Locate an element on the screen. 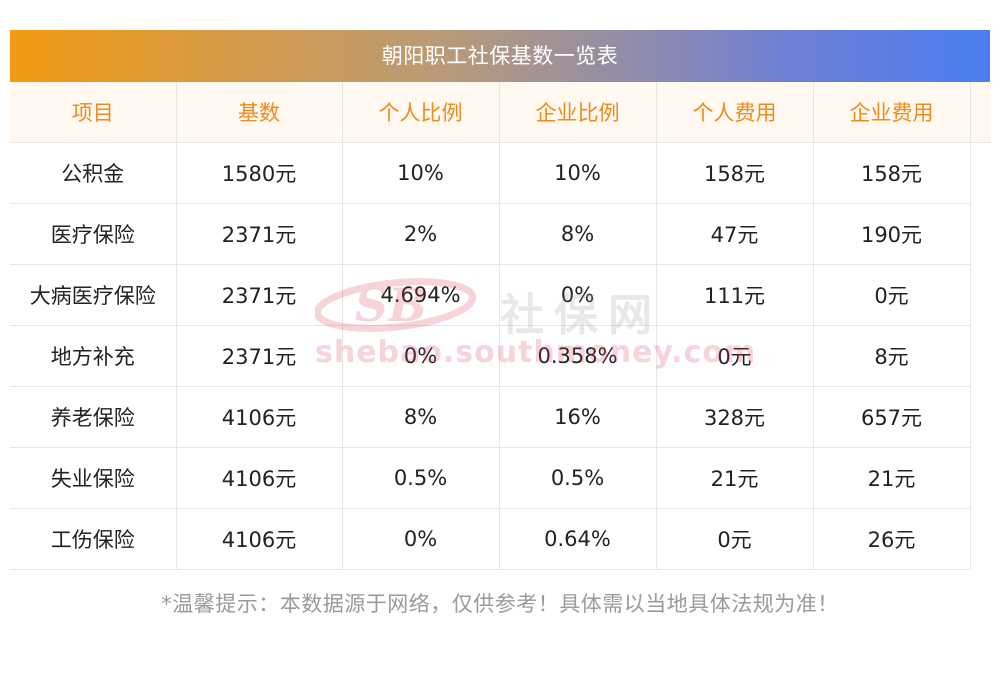 This screenshot has width=1000, height=673. table-row: 公积金 1580元 10% 10% 158元 158元 is located at coordinates (500, 173).